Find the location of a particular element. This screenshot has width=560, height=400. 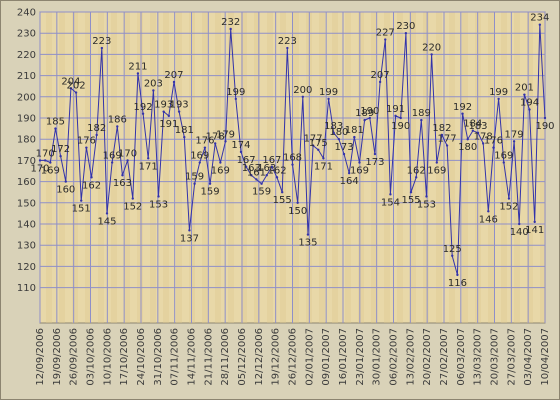

x-tick-label: 12/12/2006 is located at coordinates (259, 357).